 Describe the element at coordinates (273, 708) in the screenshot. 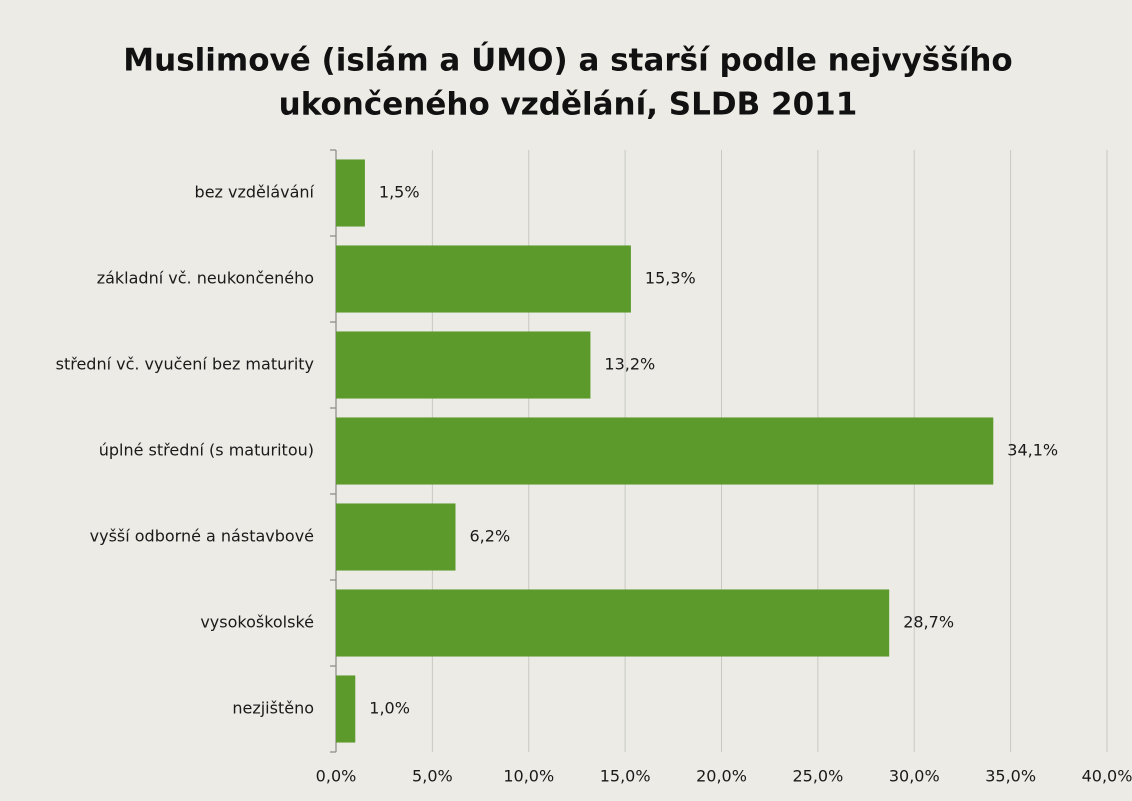

I see `y-tick-label: nezjištěno` at that location.